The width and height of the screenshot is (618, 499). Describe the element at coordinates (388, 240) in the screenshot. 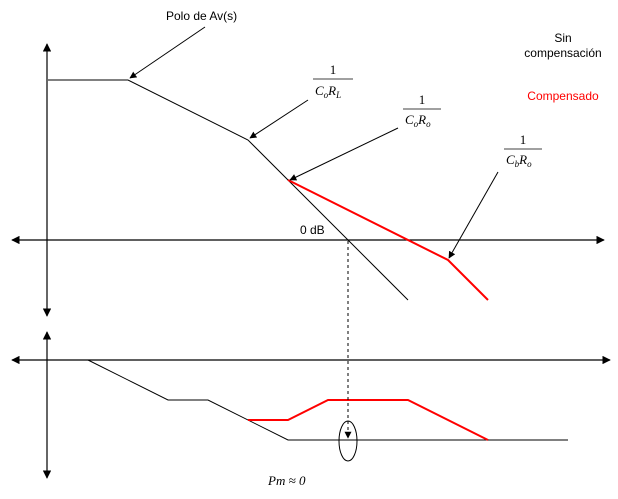

I see `magnitude-compensated-curve` at that location.